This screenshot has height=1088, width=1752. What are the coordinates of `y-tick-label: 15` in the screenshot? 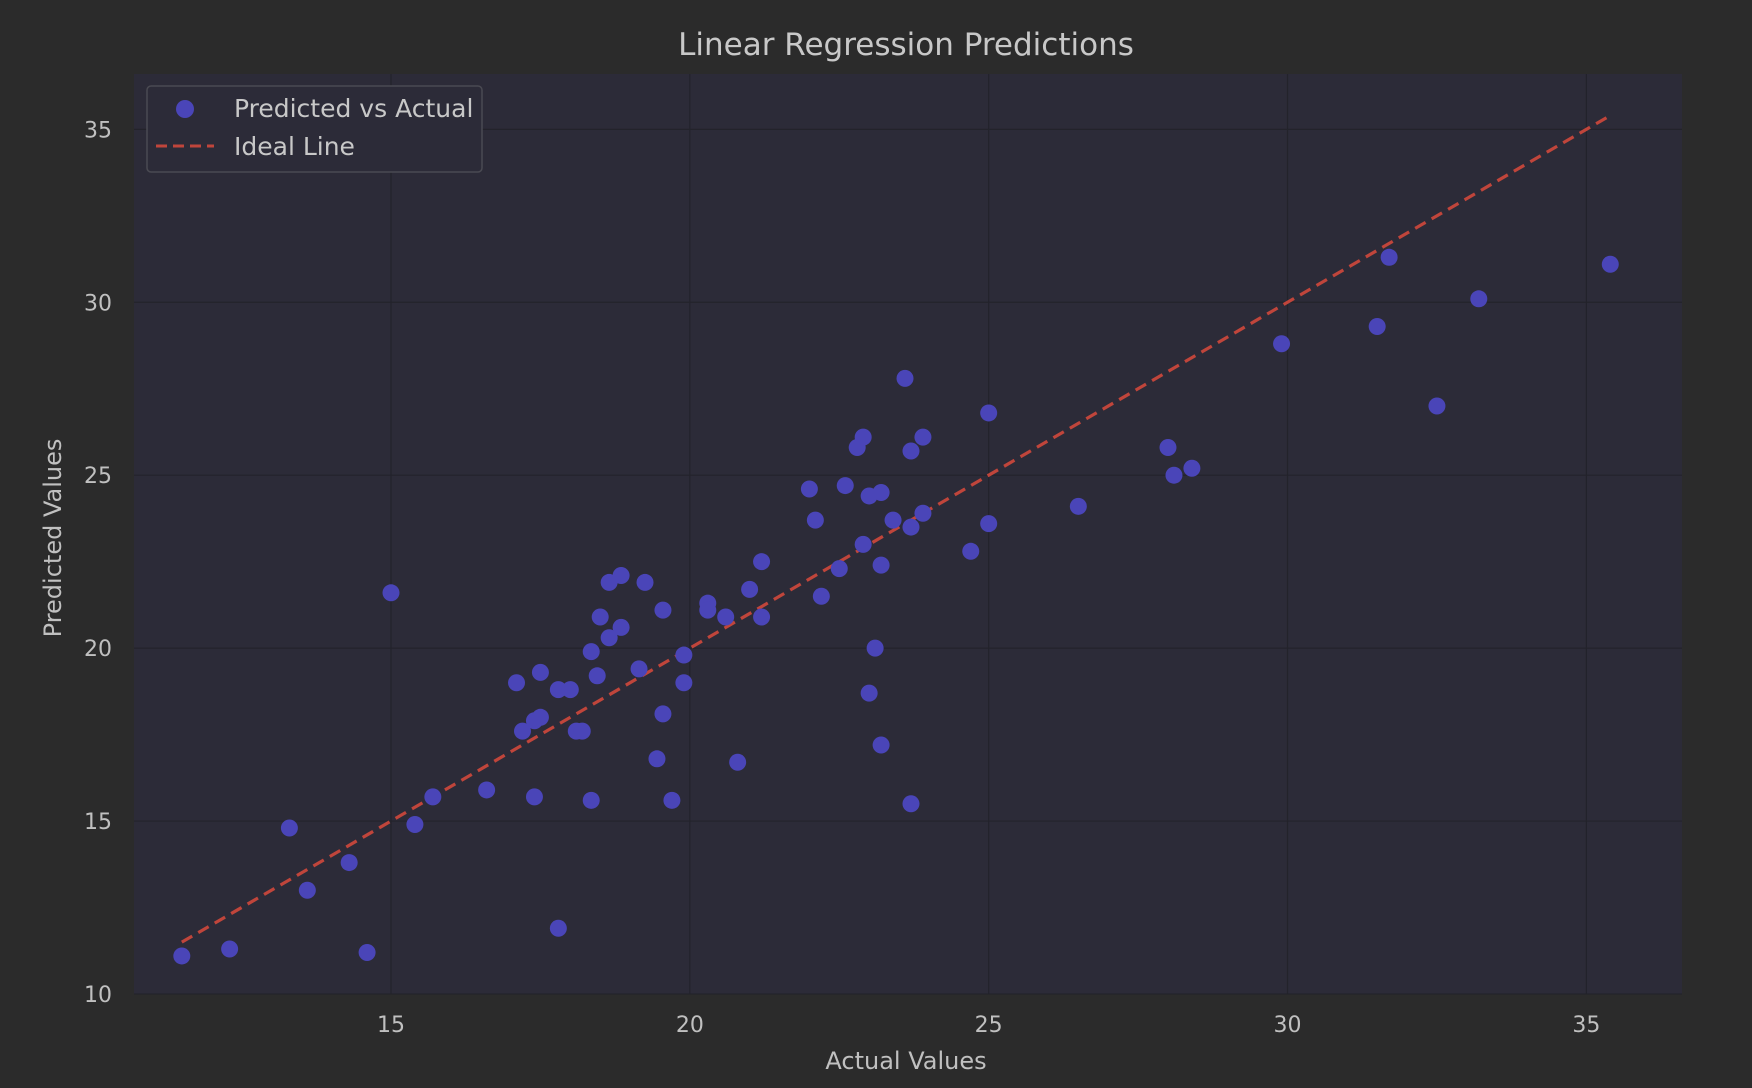 It's located at (98, 822).